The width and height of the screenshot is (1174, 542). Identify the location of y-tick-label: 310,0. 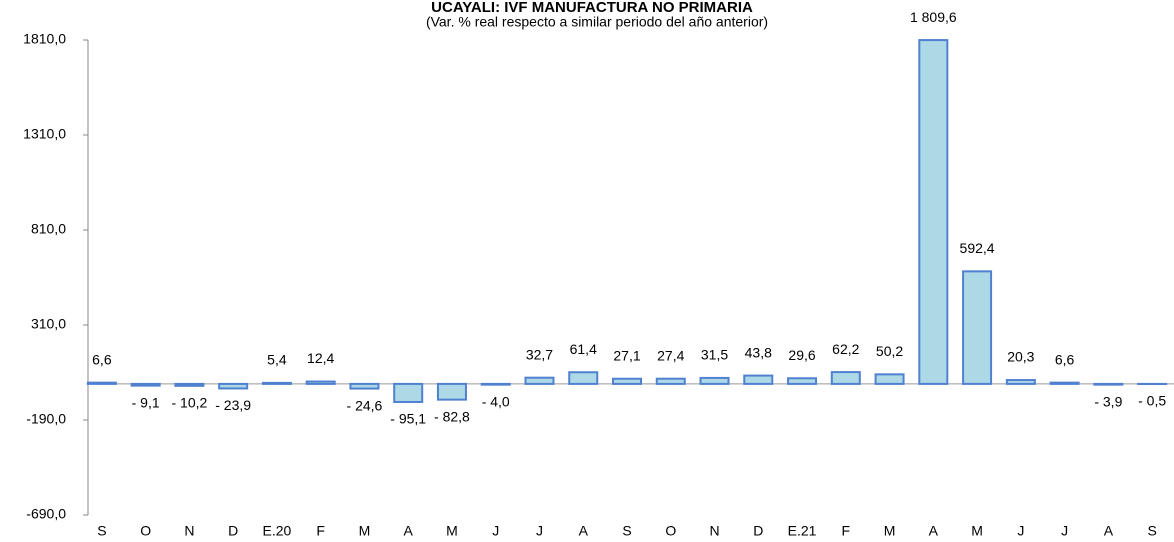
(48, 324).